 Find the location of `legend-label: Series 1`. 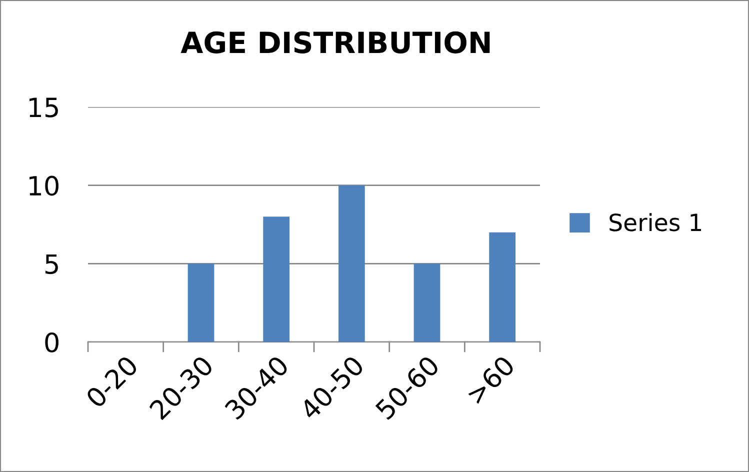

legend-label: Series 1 is located at coordinates (656, 222).